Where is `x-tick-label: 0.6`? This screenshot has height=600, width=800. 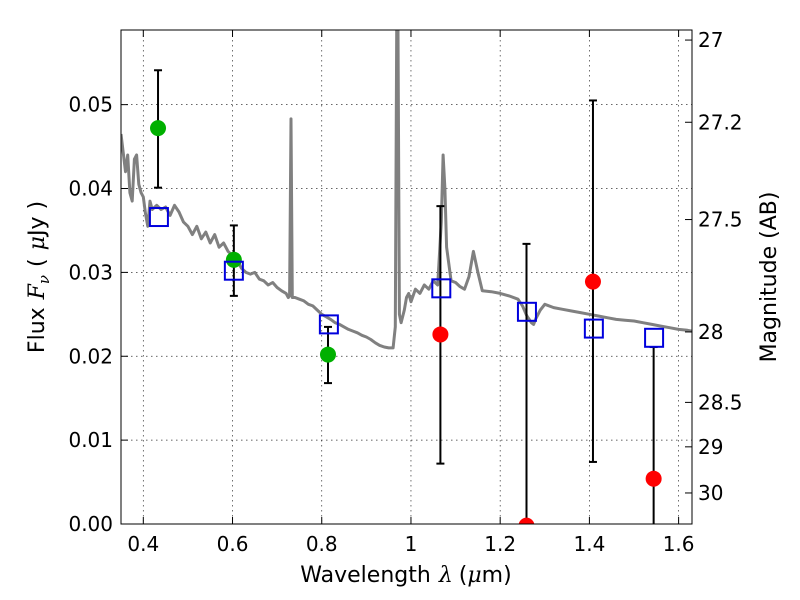
x-tick-label: 0.6 is located at coordinates (233, 544).